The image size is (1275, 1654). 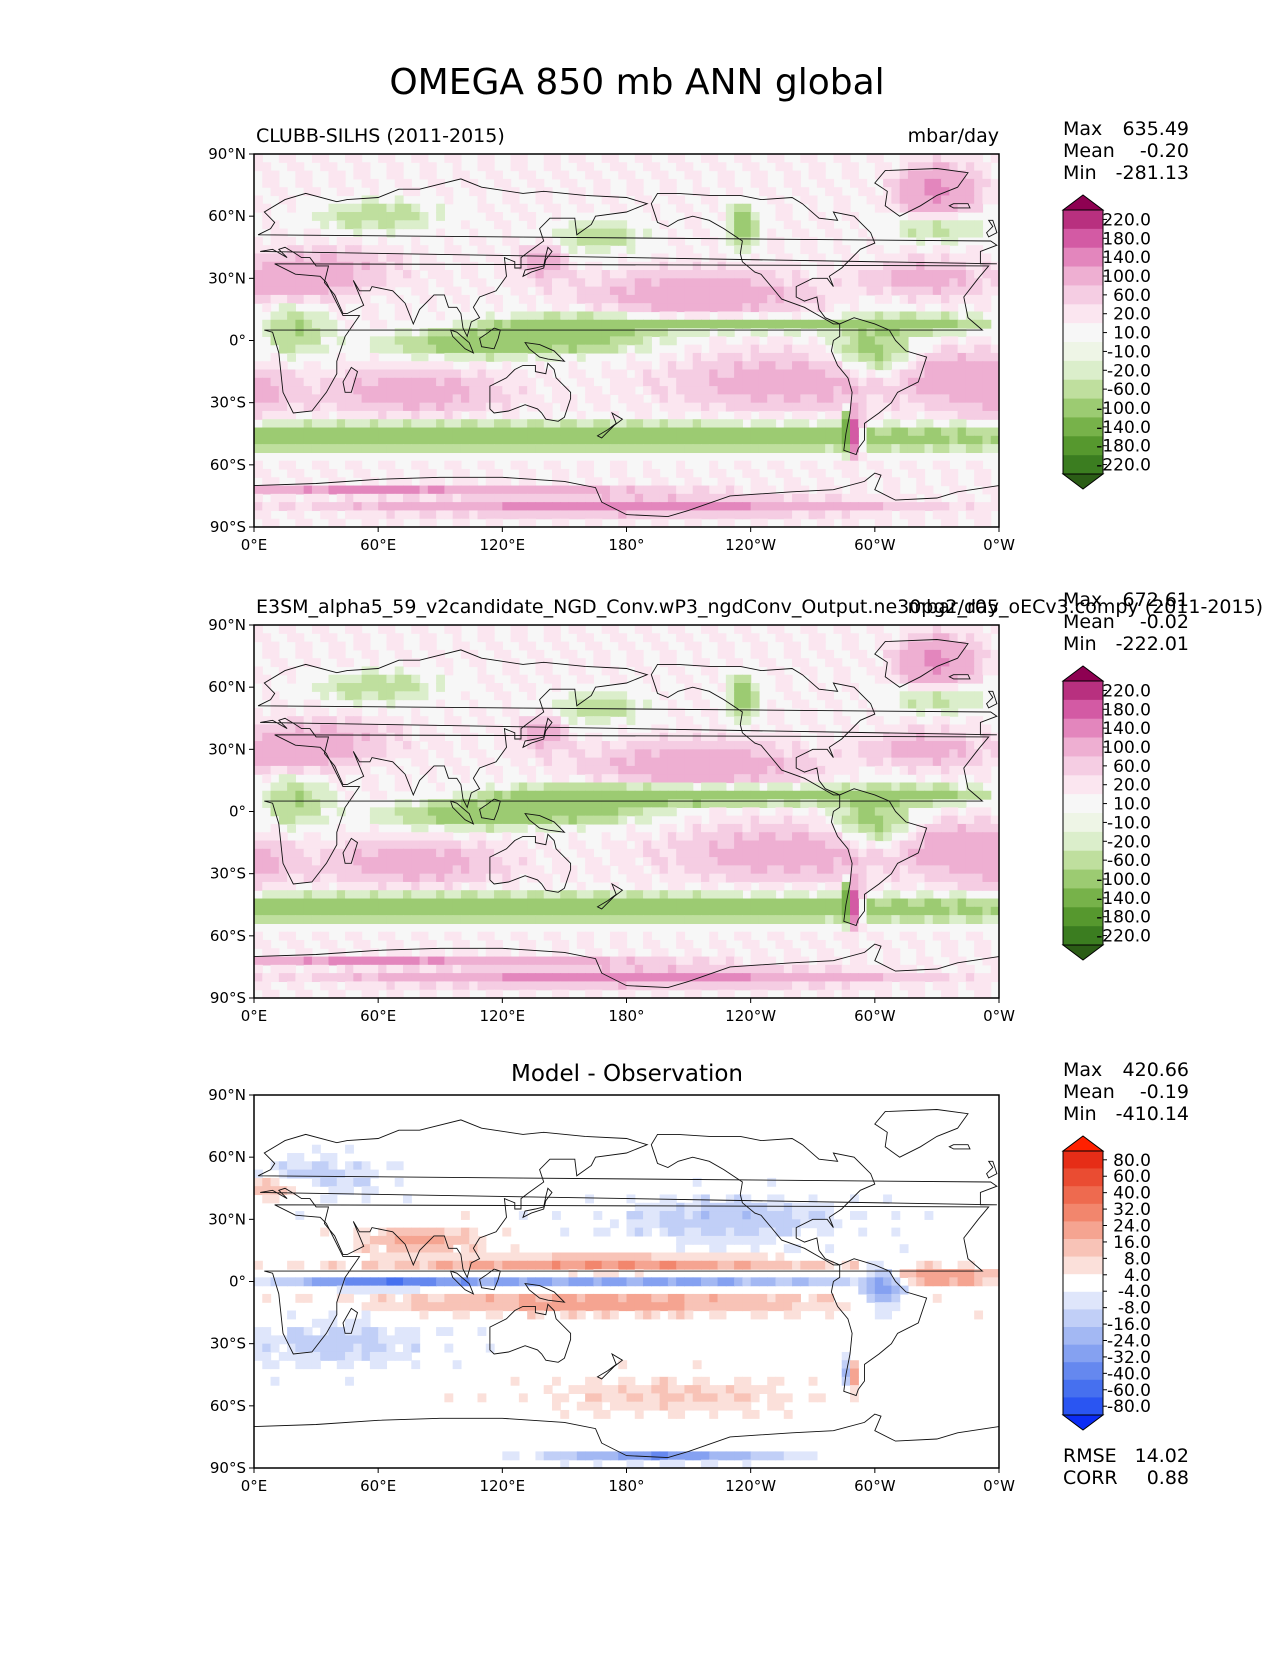 I want to click on panel-test-stats: Max 635.49 Mean -0.20 Min -281.13, so click(x=1126, y=151).